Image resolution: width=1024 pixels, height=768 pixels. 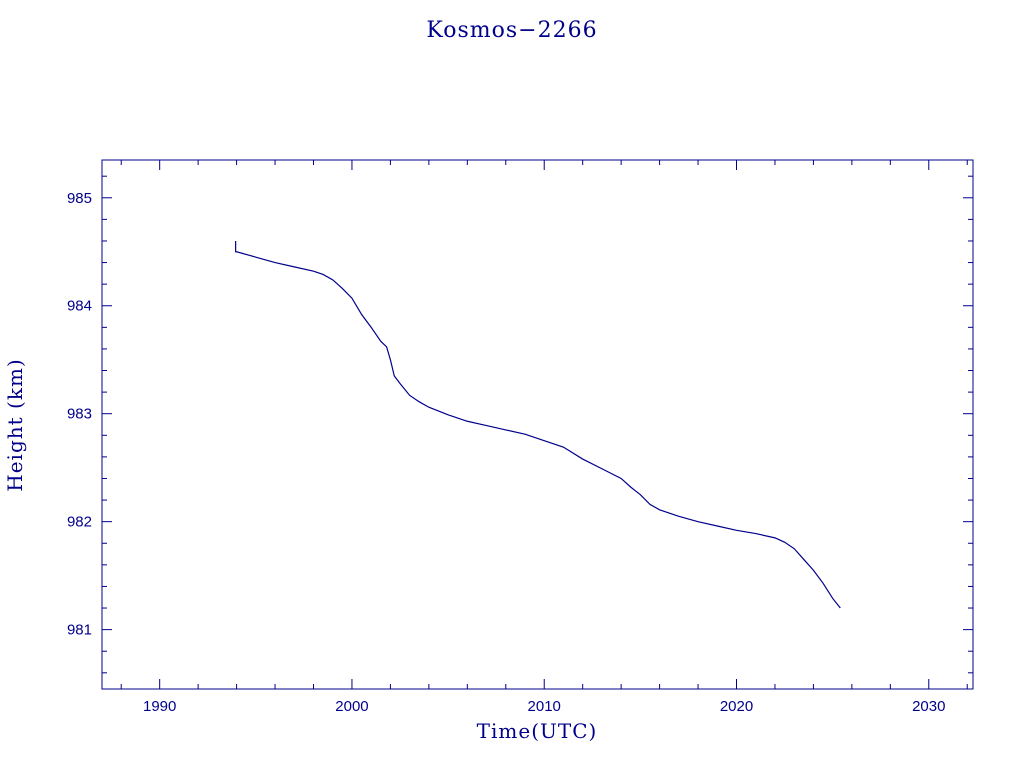 What do you see at coordinates (79, 414) in the screenshot?
I see `y-tick-label: 983` at bounding box center [79, 414].